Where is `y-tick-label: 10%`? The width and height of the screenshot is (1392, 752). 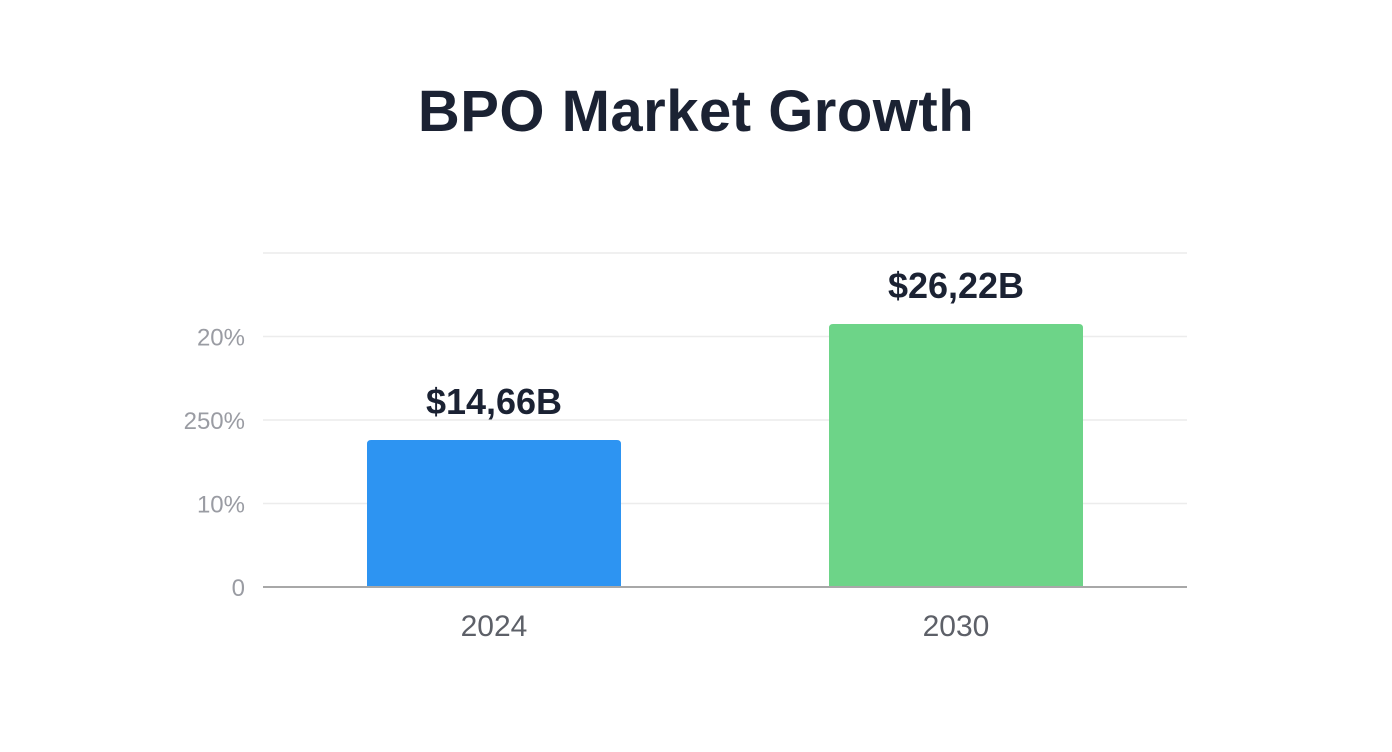
y-tick-label: 10% is located at coordinates (221, 505).